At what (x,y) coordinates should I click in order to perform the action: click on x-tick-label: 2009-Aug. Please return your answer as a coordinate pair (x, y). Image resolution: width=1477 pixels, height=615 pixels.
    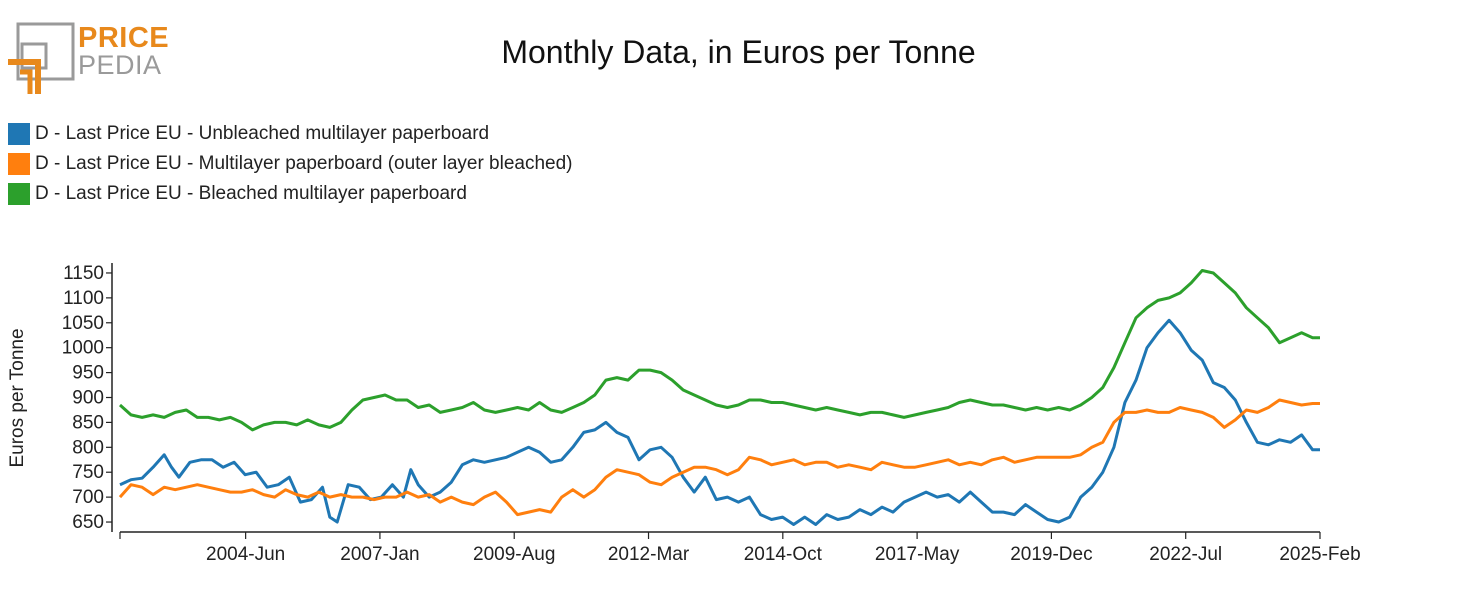
    Looking at the image, I should click on (514, 554).